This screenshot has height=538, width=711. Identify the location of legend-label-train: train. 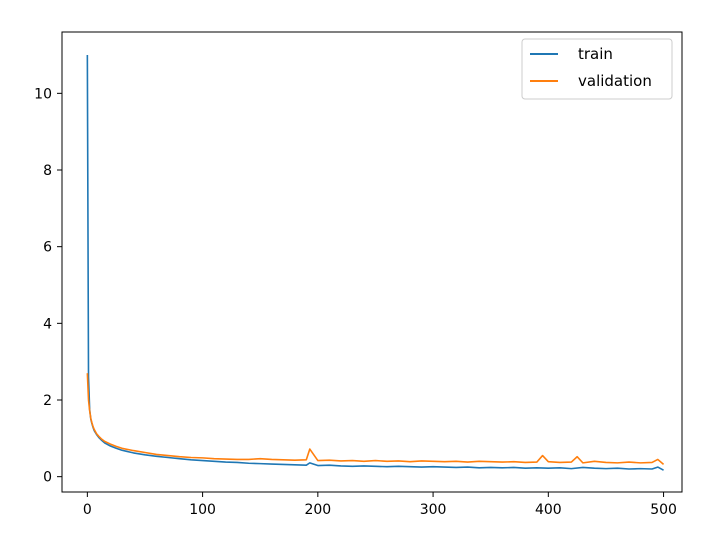
(595, 54).